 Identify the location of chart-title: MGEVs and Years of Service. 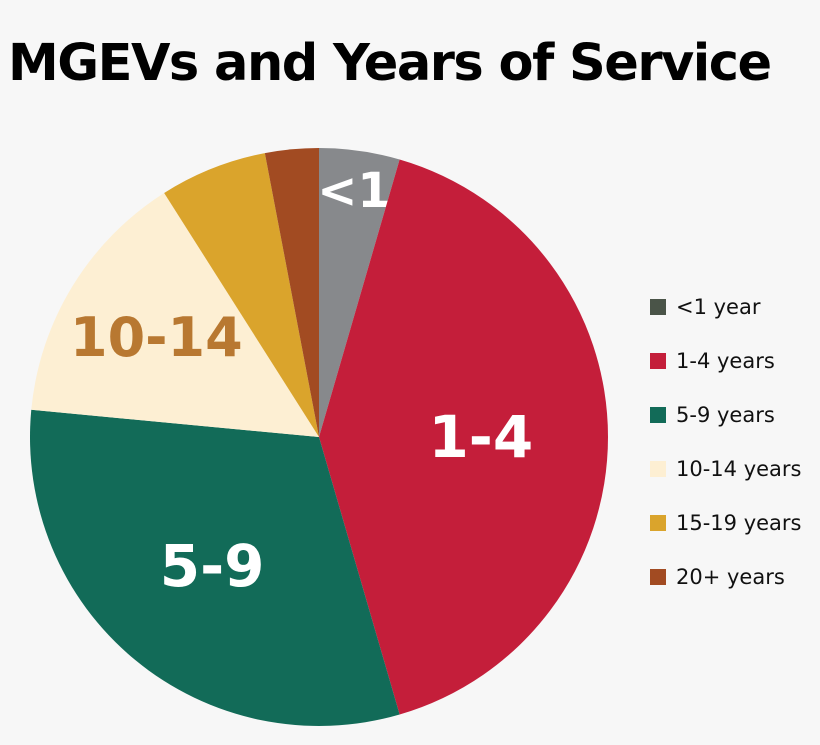
(390, 63).